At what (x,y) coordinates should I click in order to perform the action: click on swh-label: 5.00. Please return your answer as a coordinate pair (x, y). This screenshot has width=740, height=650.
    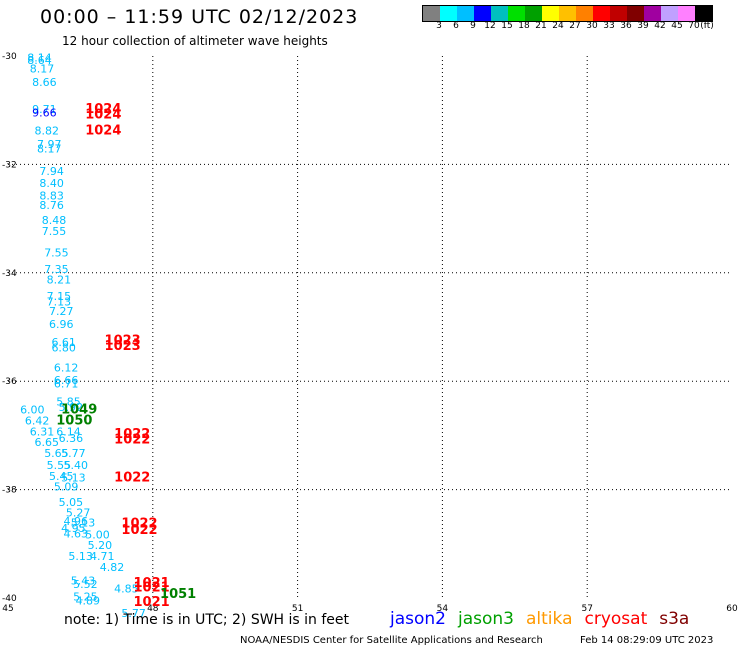
    Looking at the image, I should click on (97, 534).